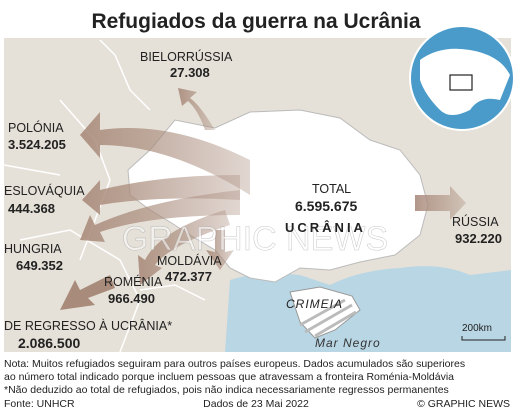 Image resolution: width=515 pixels, height=420 pixels. What do you see at coordinates (255, 239) in the screenshot?
I see `watermark: GRAPHIC NEWS` at bounding box center [255, 239].